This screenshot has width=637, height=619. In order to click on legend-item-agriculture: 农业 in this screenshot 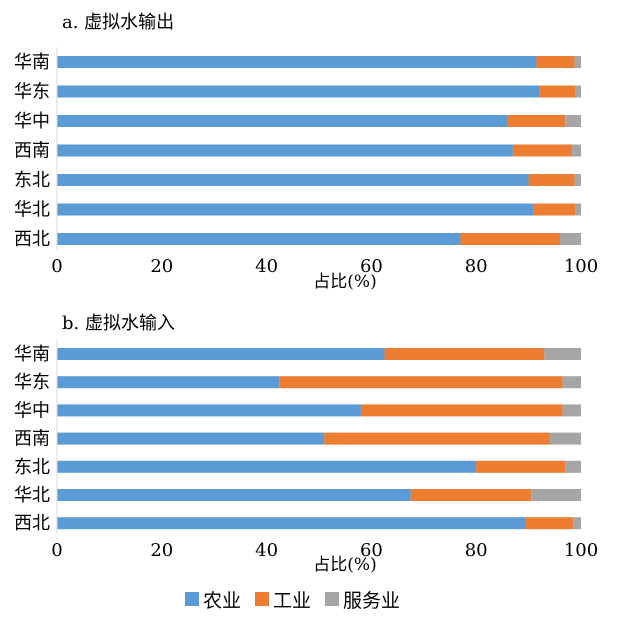, I will do `click(213, 599)`.